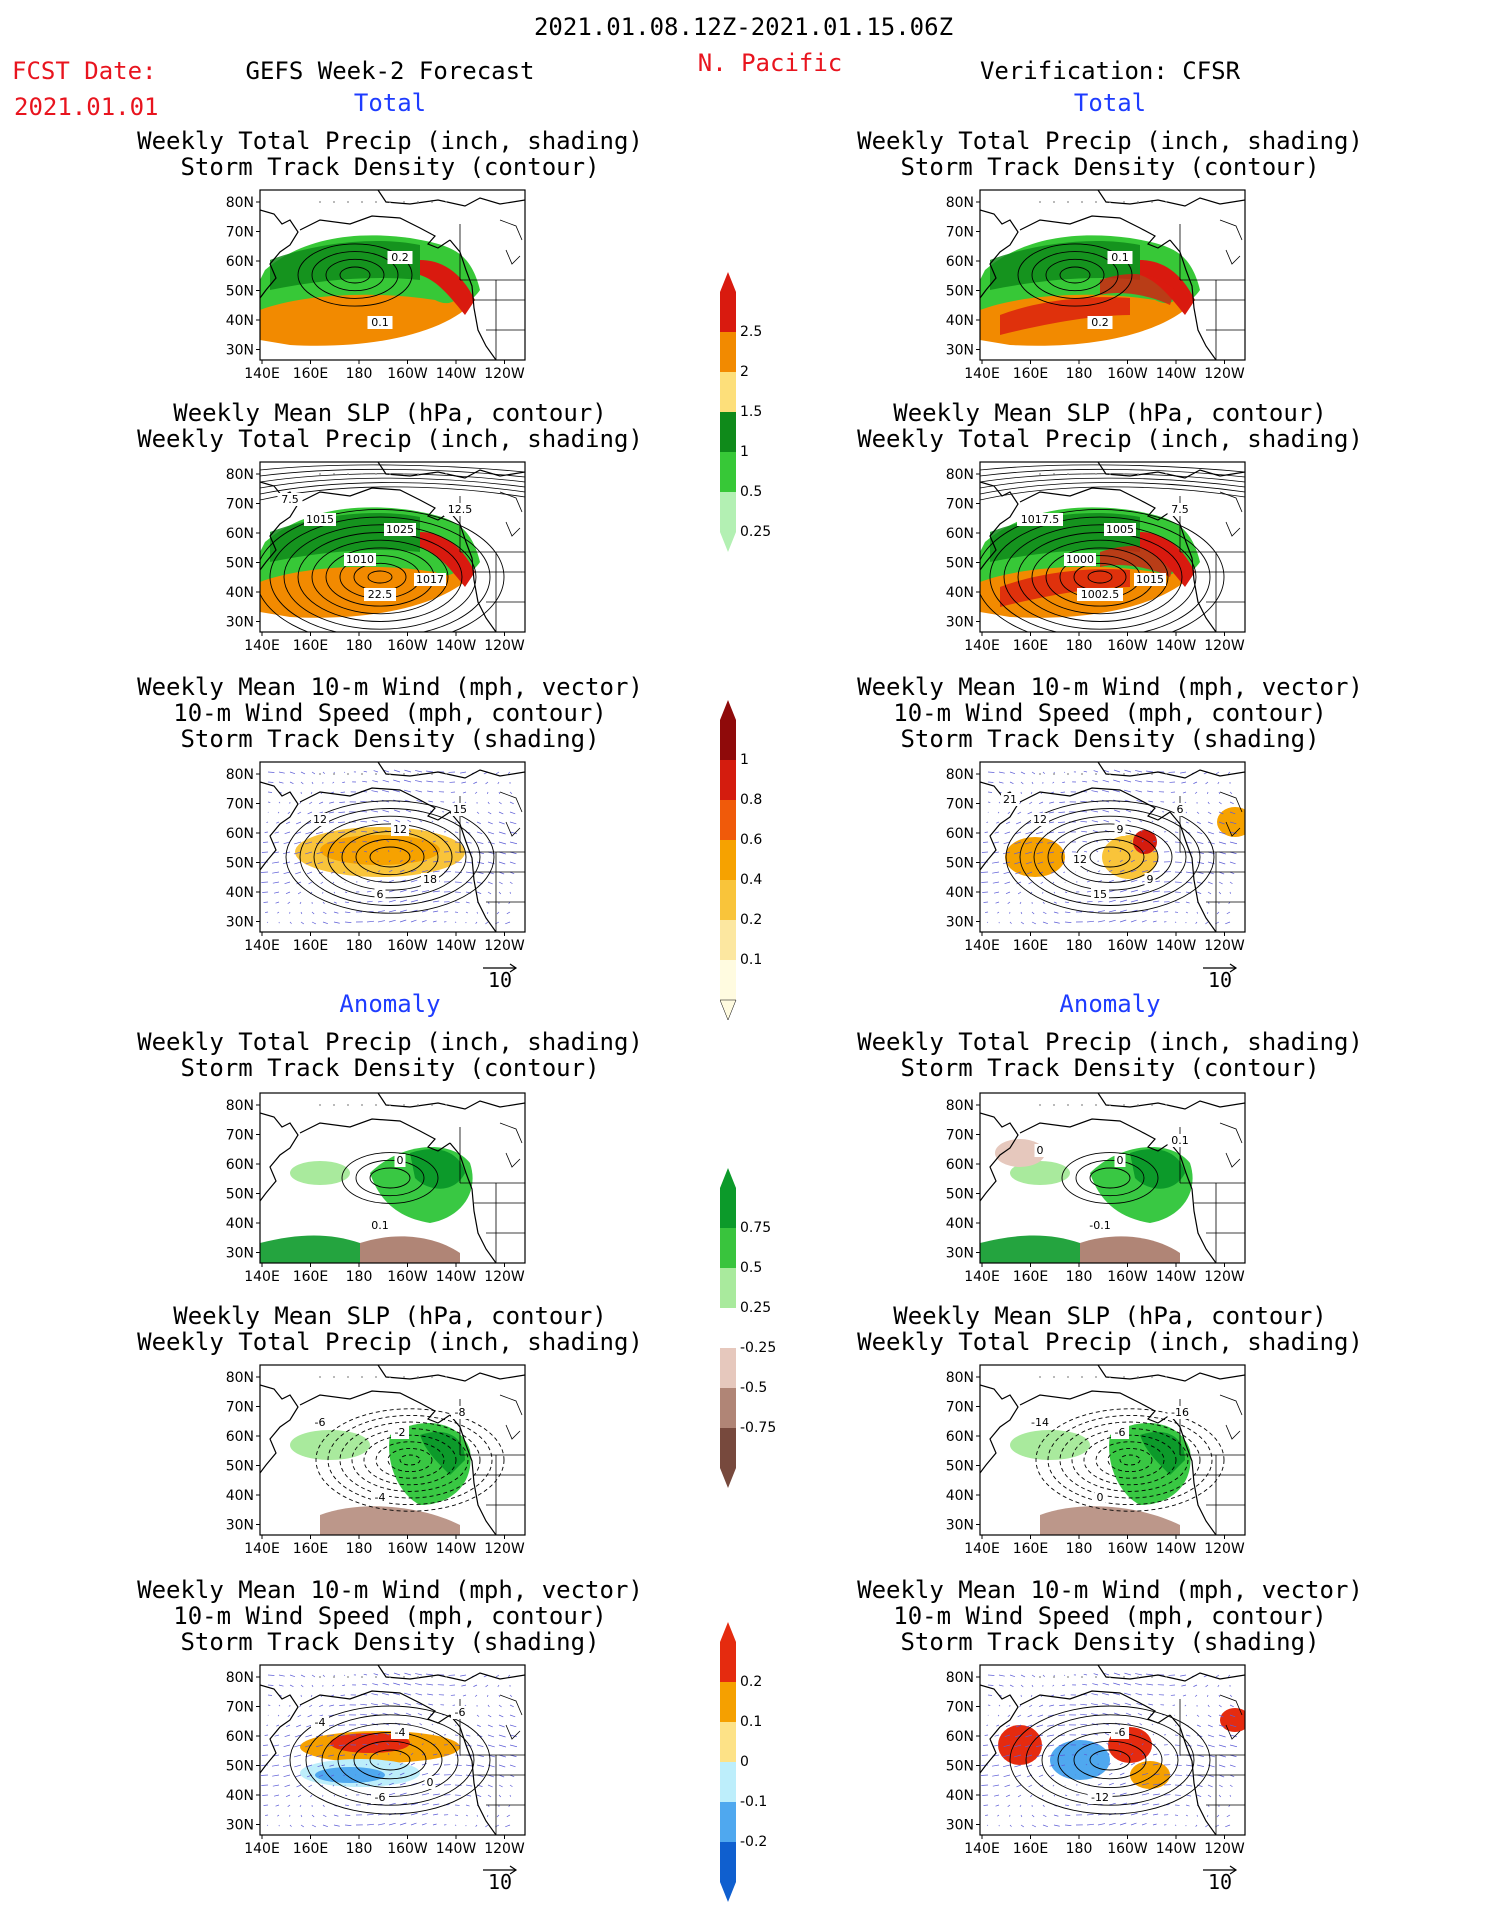 The image size is (1487, 1925). I want to click on svg-text: -6, so click(1120, 1432).